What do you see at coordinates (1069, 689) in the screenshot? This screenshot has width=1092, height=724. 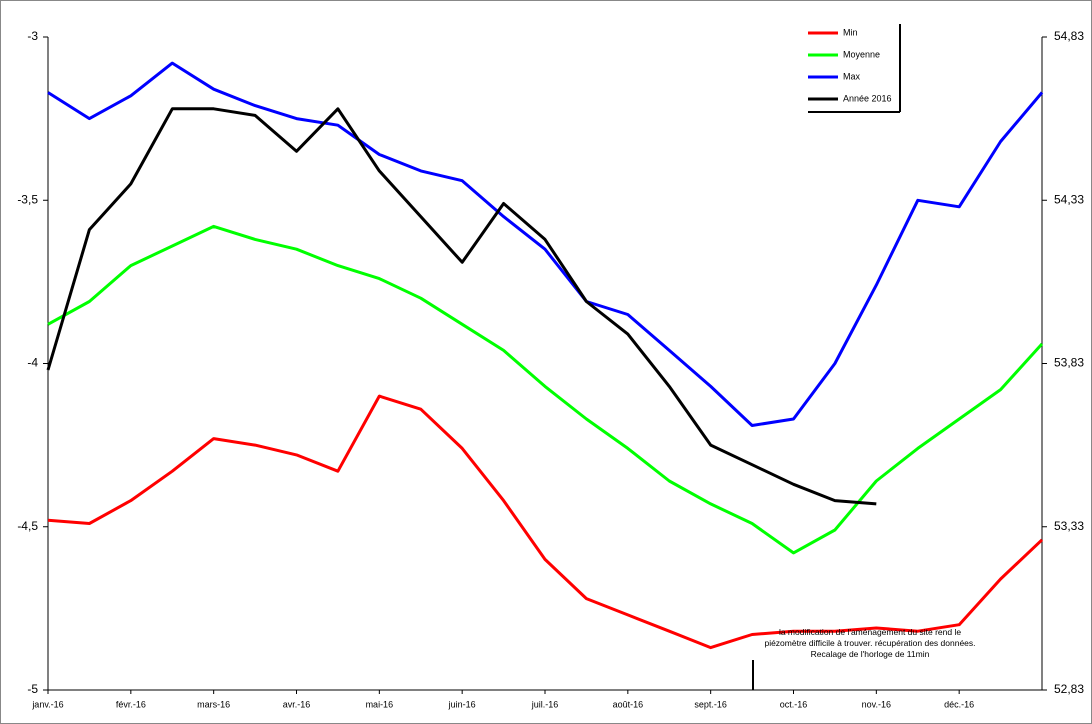 I see `y2-tick-label: 52,83` at bounding box center [1069, 689].